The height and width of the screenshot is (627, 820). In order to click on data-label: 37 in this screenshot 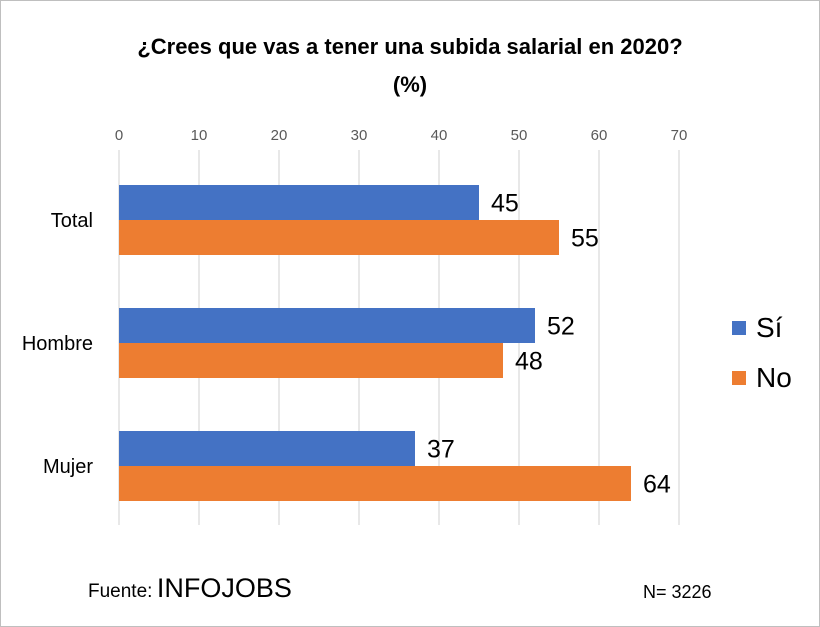, I will do `click(441, 450)`.